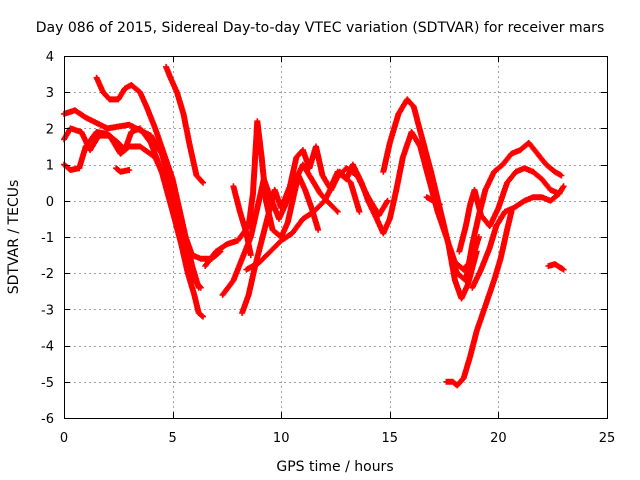  What do you see at coordinates (50, 57) in the screenshot?
I see `y-tick-label: 4` at bounding box center [50, 57].